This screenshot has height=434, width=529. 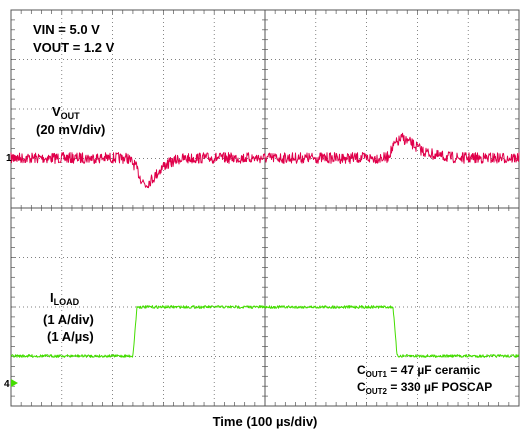 I want to click on cout2-sub: OUT2, so click(x=377, y=391).